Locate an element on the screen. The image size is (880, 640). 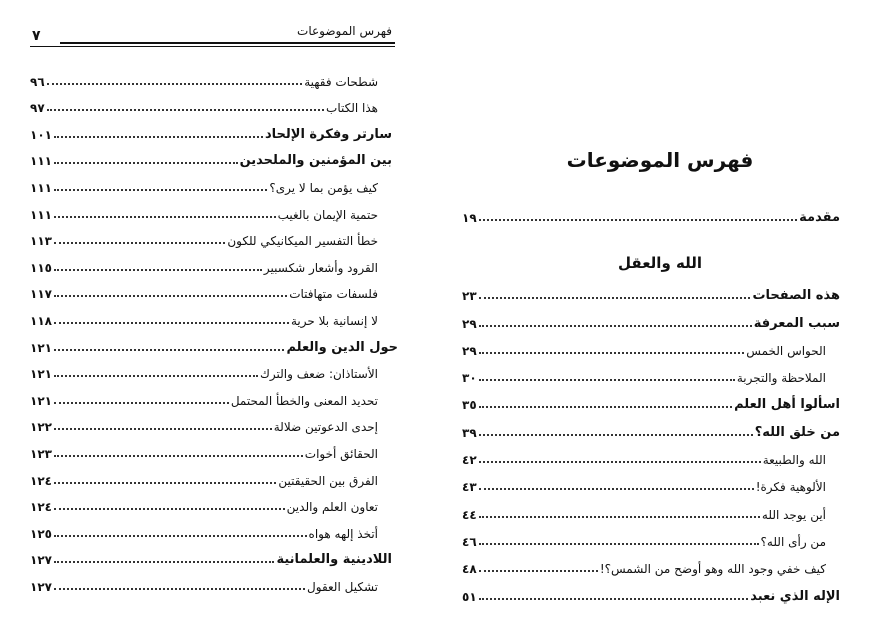
toc-entry-page: ٤٨ is located at coordinates (469, 569).